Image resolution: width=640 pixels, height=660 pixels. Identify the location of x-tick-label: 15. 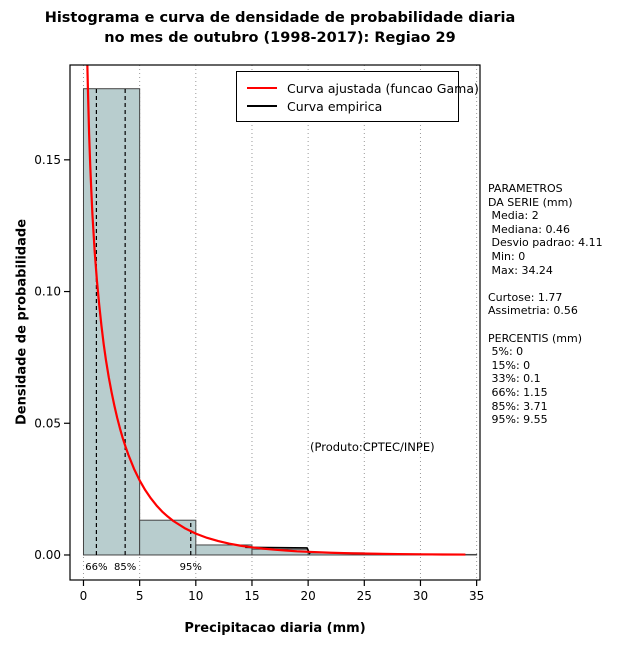
(251, 596).